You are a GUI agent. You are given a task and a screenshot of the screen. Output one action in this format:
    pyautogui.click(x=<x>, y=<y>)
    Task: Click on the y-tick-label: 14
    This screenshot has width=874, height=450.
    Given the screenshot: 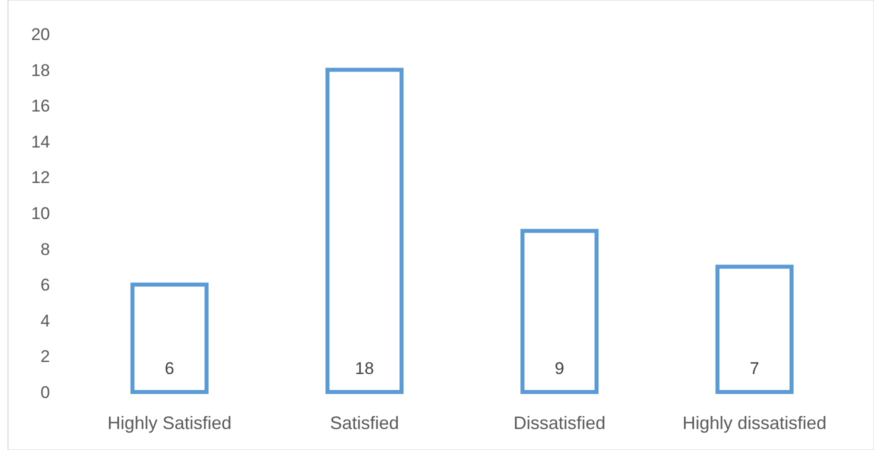 What is the action you would take?
    pyautogui.click(x=40, y=142)
    